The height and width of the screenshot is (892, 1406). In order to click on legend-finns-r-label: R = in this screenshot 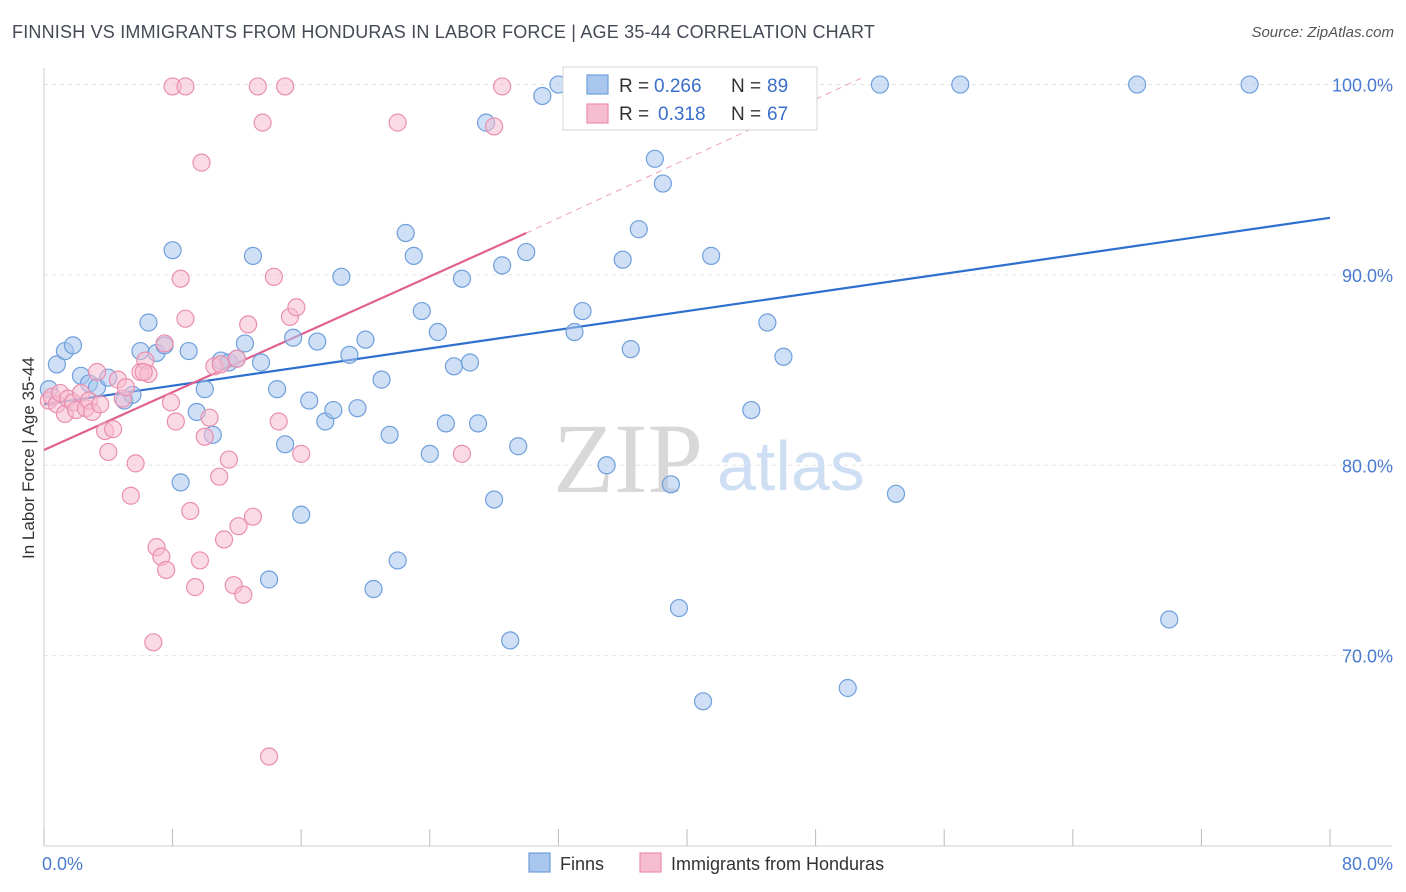, I will do `click(634, 86)`.